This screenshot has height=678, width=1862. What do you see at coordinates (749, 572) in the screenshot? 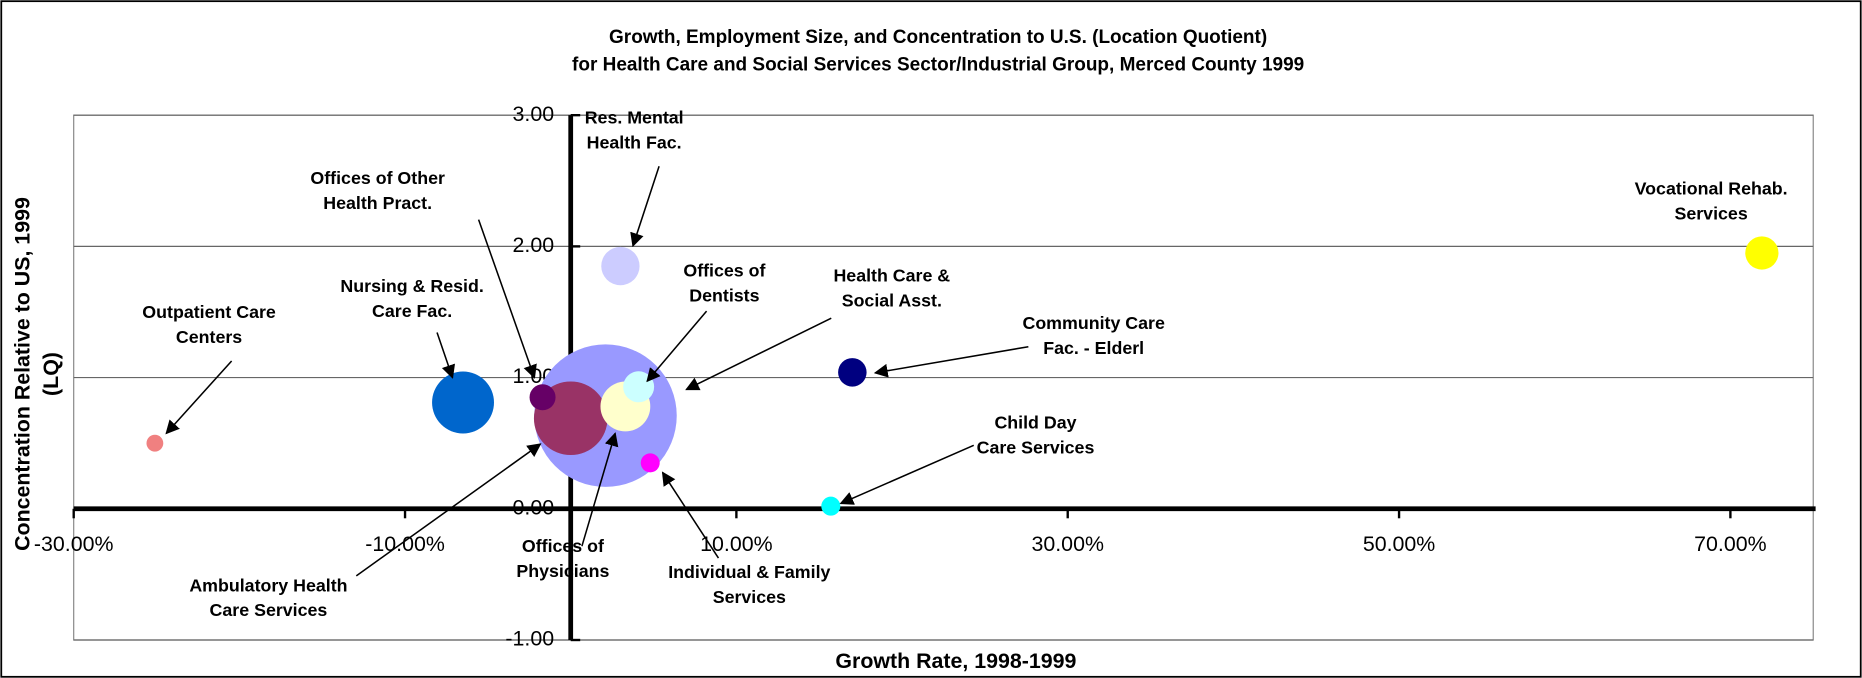
I see `annotation: Individual & Family` at bounding box center [749, 572].